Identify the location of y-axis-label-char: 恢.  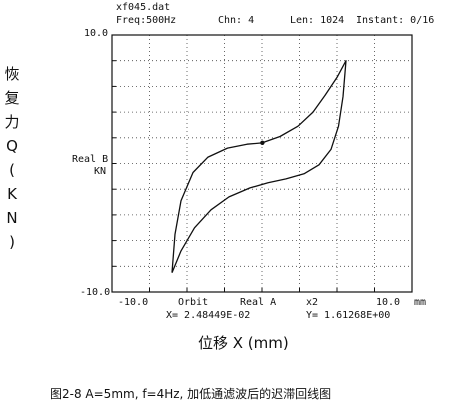
(12, 74).